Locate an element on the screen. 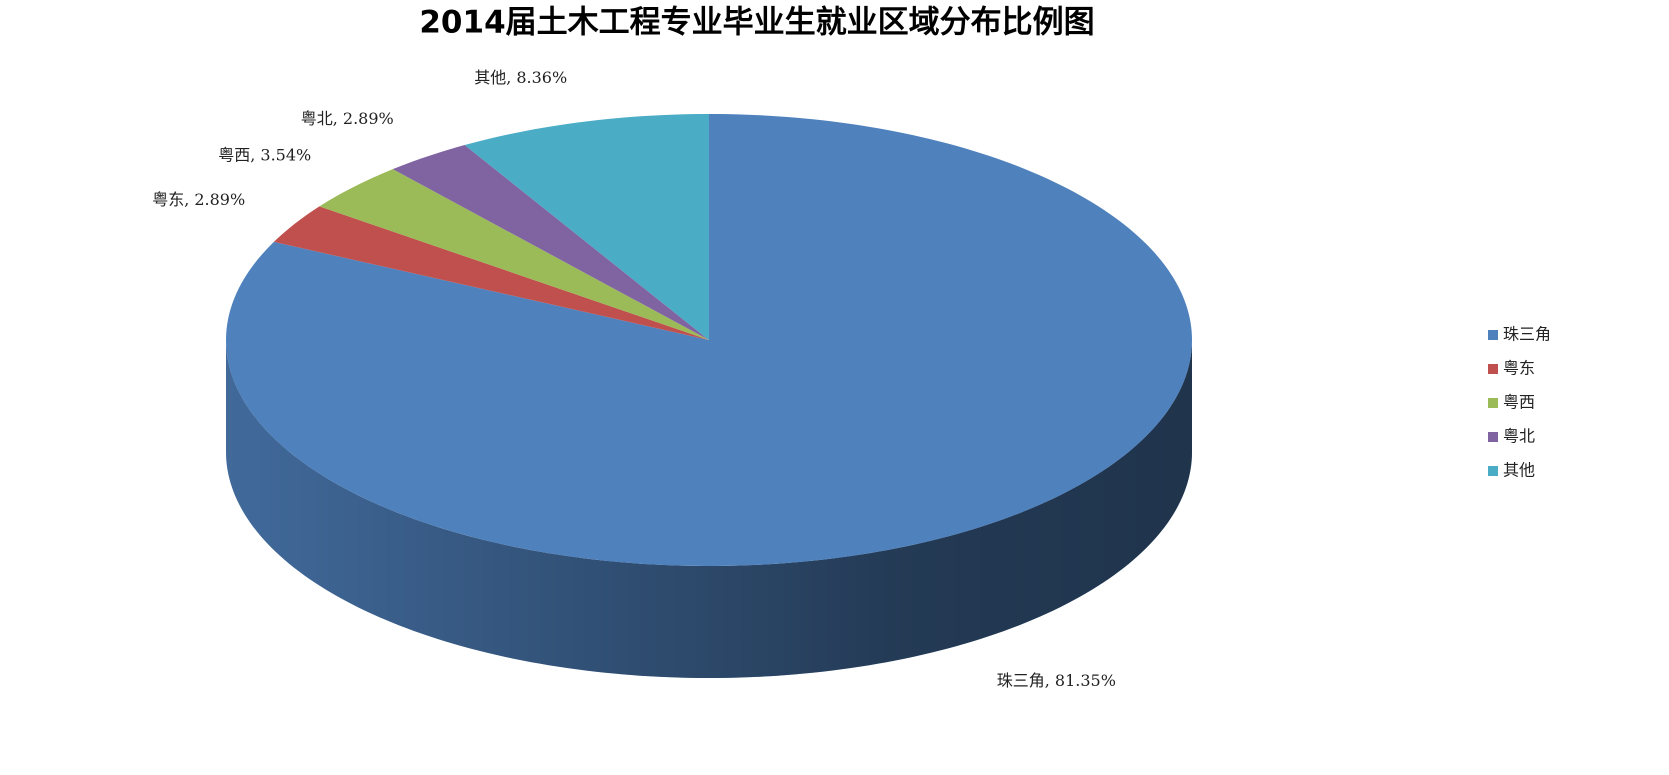  legend-label: 粤东 is located at coordinates (1519, 368).